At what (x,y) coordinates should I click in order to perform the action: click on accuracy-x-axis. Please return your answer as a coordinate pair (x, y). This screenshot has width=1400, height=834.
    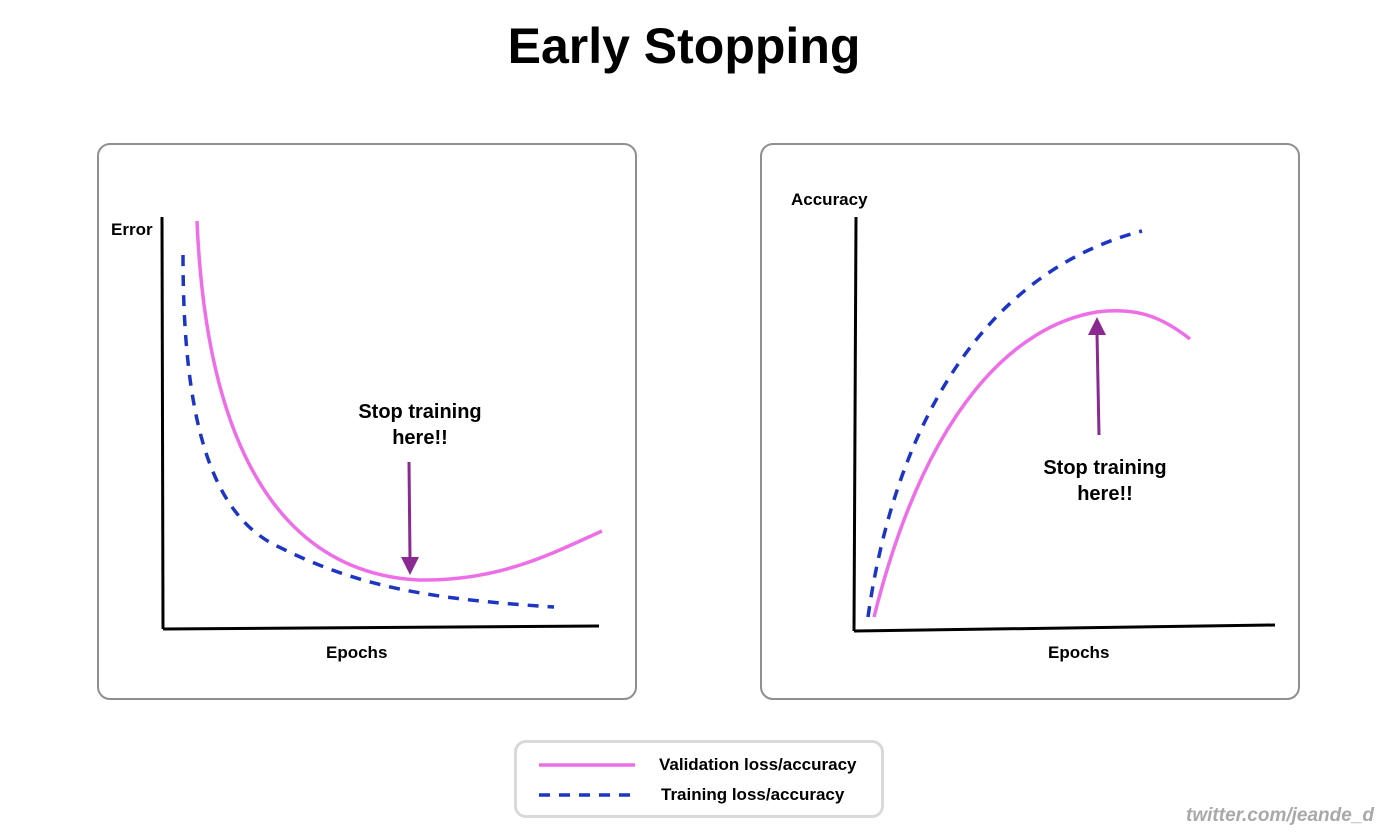
    Looking at the image, I should click on (1064, 628).